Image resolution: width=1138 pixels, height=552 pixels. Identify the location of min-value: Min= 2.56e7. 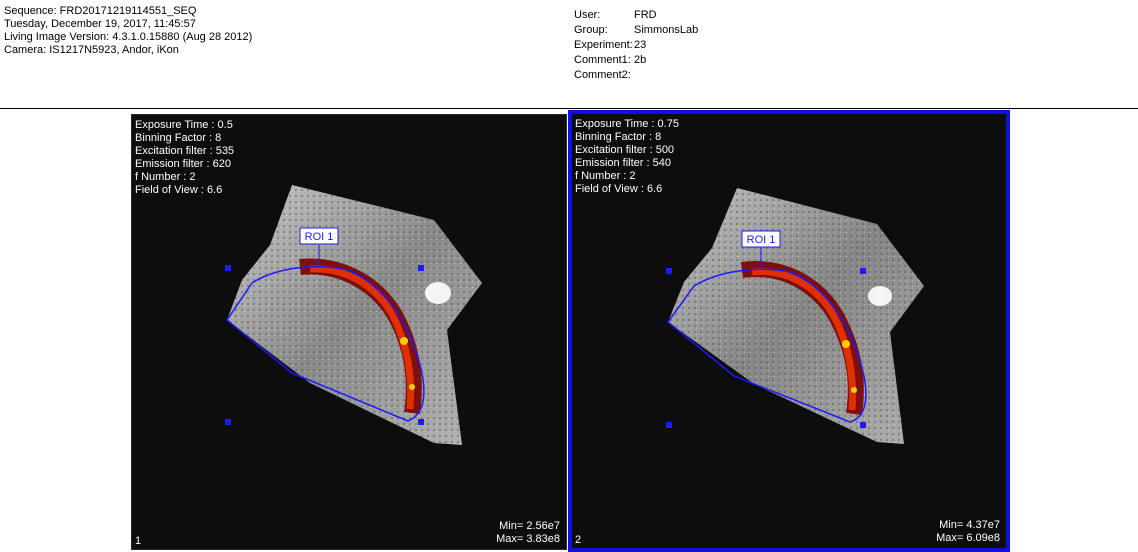
(528, 526).